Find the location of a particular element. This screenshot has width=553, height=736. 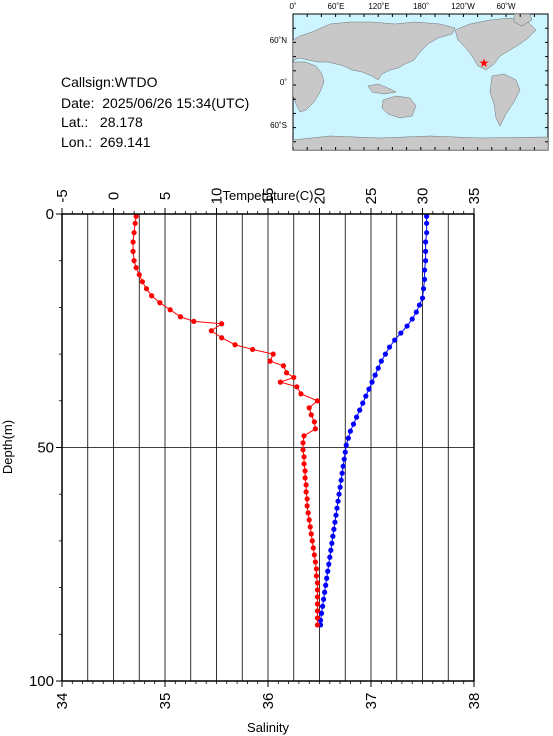

lat-line: Lat.: 28.178 is located at coordinates (102, 122).